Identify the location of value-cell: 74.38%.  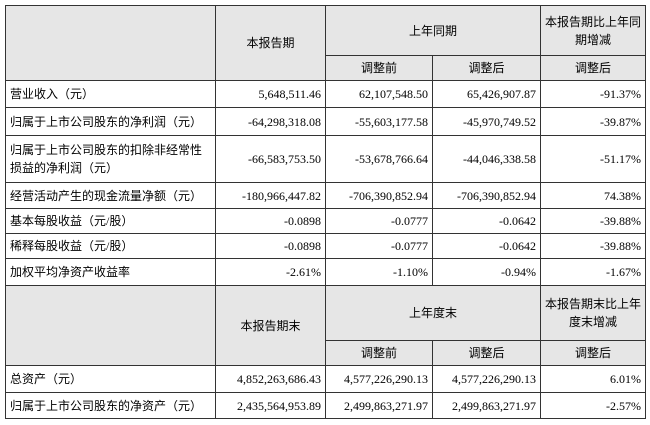
(593, 195).